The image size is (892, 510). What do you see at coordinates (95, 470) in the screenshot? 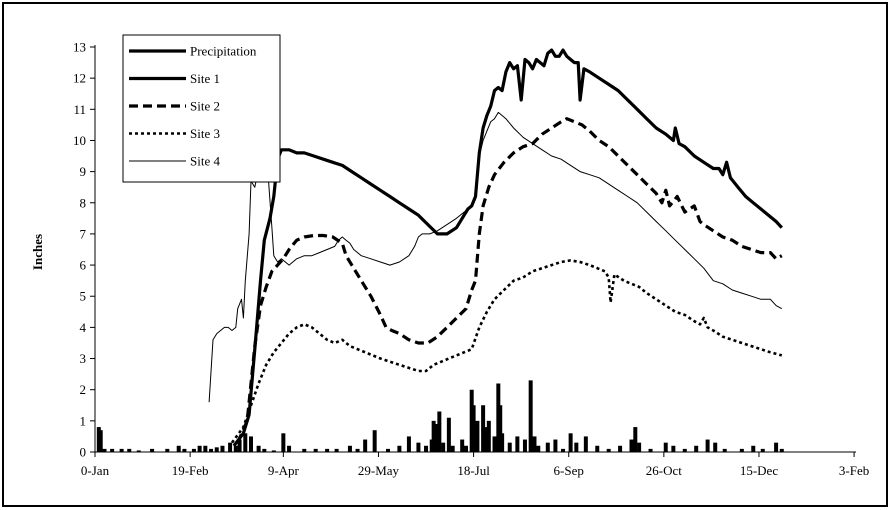
I see `x-tick-label: 0-Jan` at bounding box center [95, 470].